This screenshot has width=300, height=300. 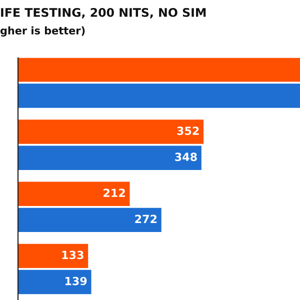 I want to click on data-label: 352, so click(x=188, y=130).